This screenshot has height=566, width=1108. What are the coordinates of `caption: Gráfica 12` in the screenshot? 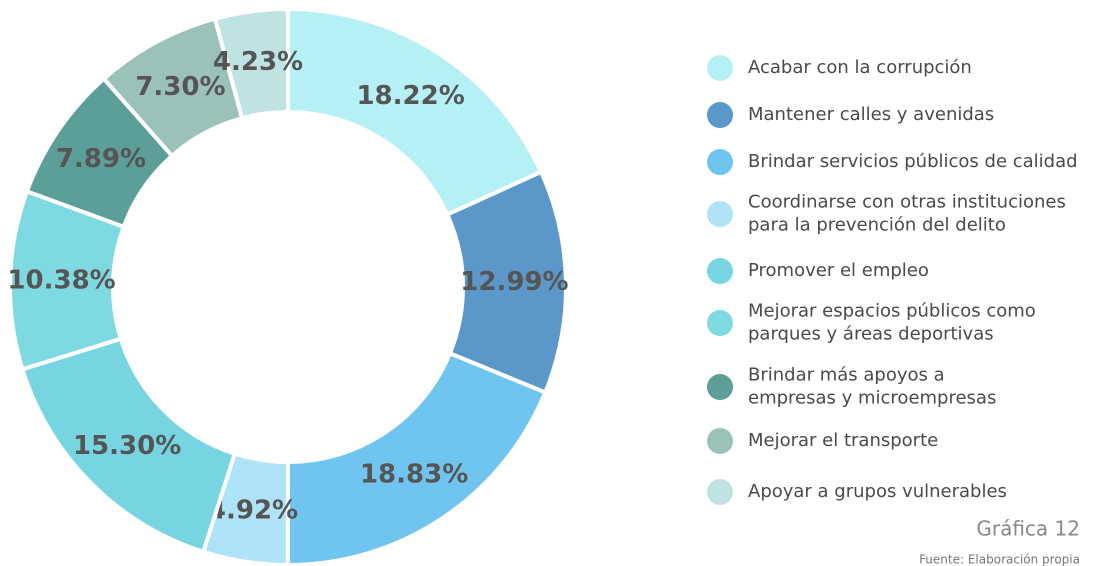 It's located at (1028, 529).